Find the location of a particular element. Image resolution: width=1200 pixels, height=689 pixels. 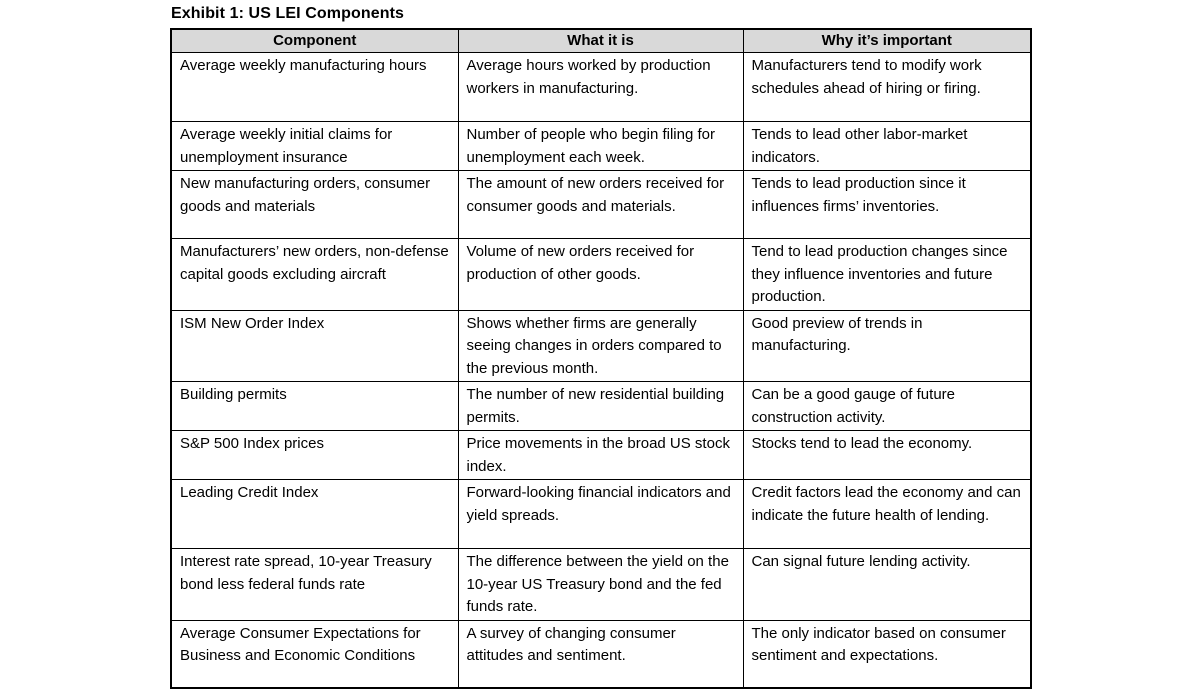

table-header-row: Component What it is Why it’s important is located at coordinates (601, 40).